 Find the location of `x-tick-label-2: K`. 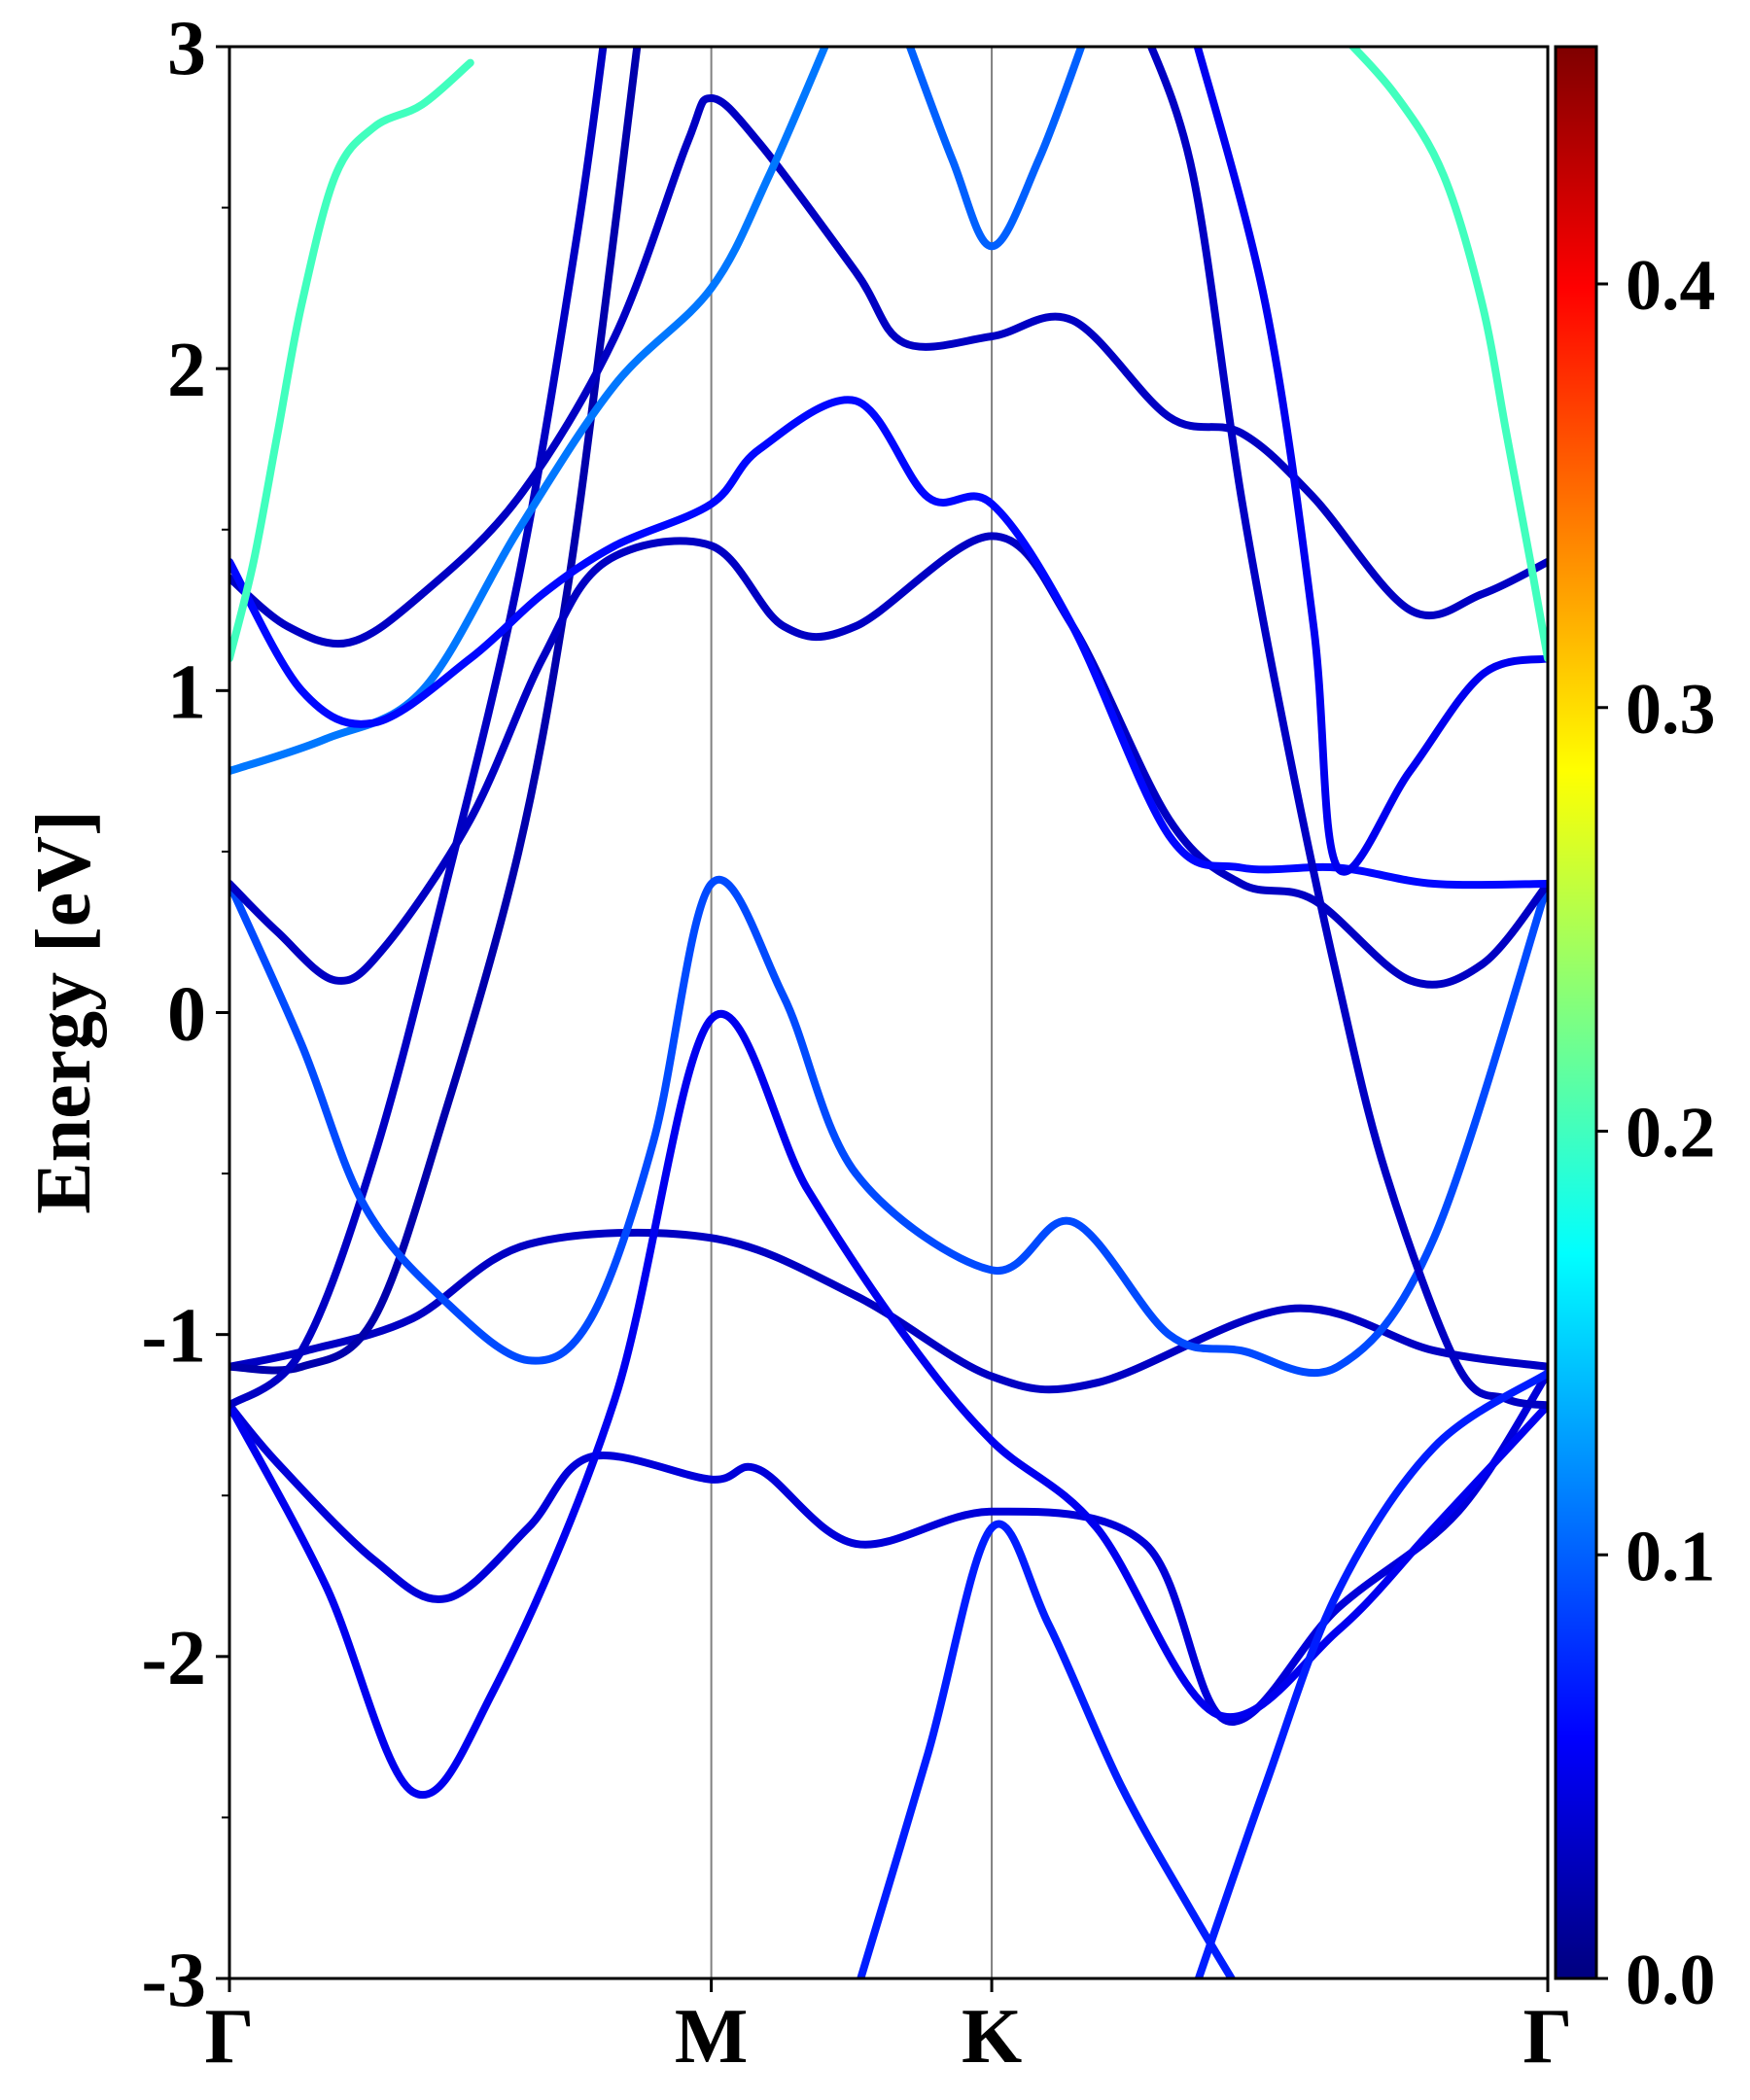

x-tick-label-2: K is located at coordinates (992, 2037).